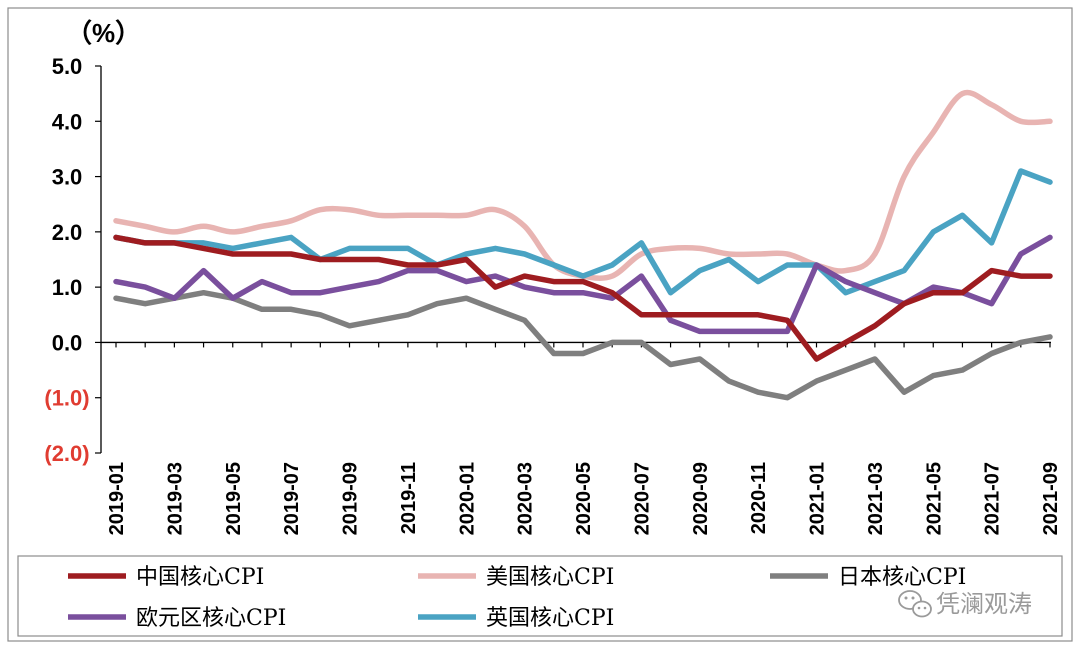 The image size is (1080, 649). Describe the element at coordinates (117, 498) in the screenshot. I see `x-tick-label: 2019-01` at that location.